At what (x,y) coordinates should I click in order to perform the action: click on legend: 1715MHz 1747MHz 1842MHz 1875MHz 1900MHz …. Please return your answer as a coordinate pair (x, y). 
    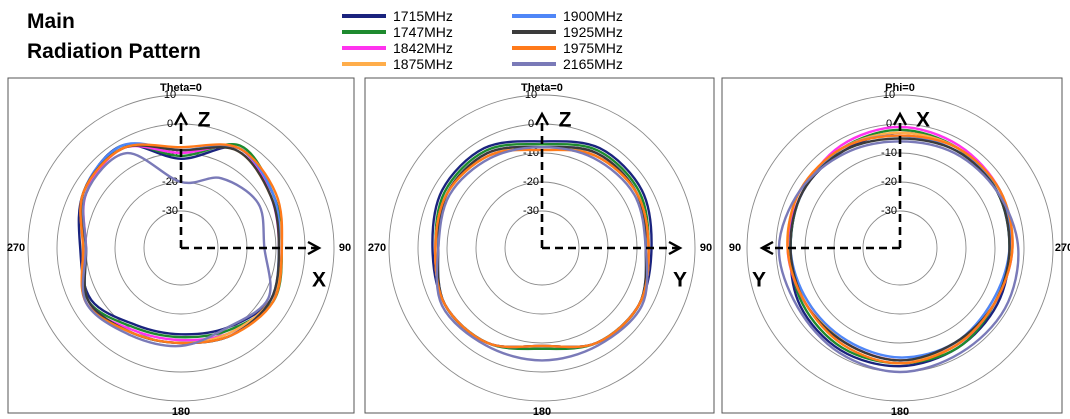
    Looking at the image, I should click on (502, 41).